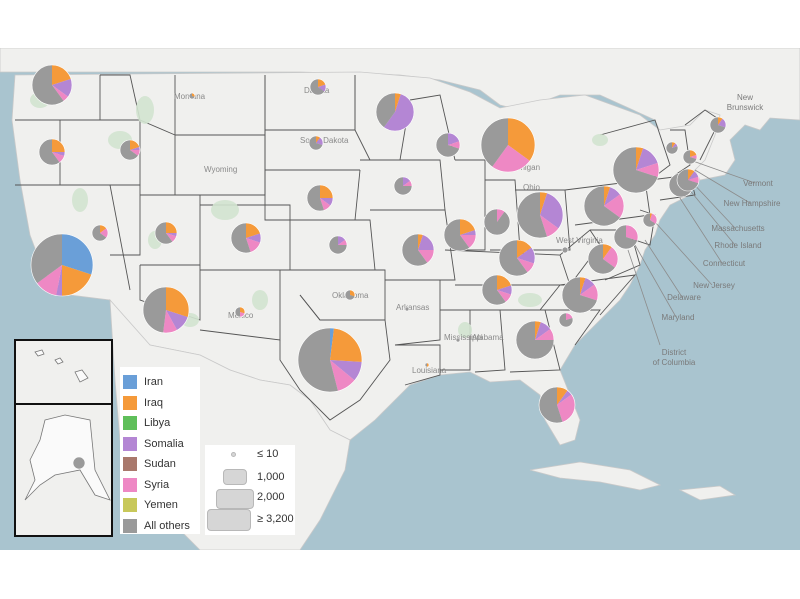  What do you see at coordinates (220, 169) in the screenshot?
I see `map-label-wyoming: Wyoming` at bounding box center [220, 169].